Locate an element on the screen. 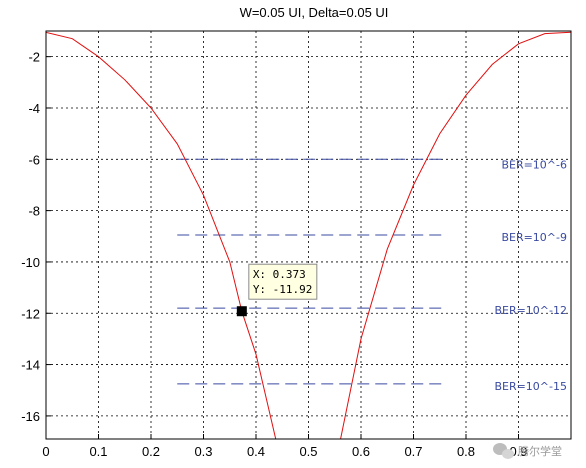 The image size is (586, 468). watermark: 腾尔学堂 is located at coordinates (527, 451).